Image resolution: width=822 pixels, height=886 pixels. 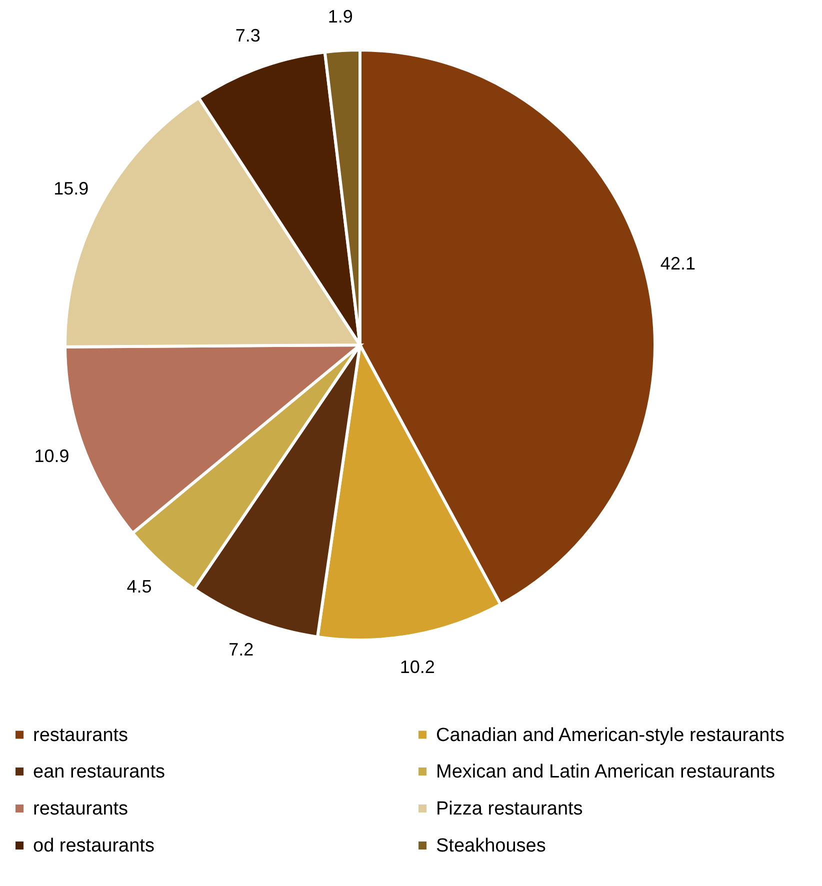 What do you see at coordinates (678, 263) in the screenshot?
I see `data-label: 42.1` at bounding box center [678, 263].